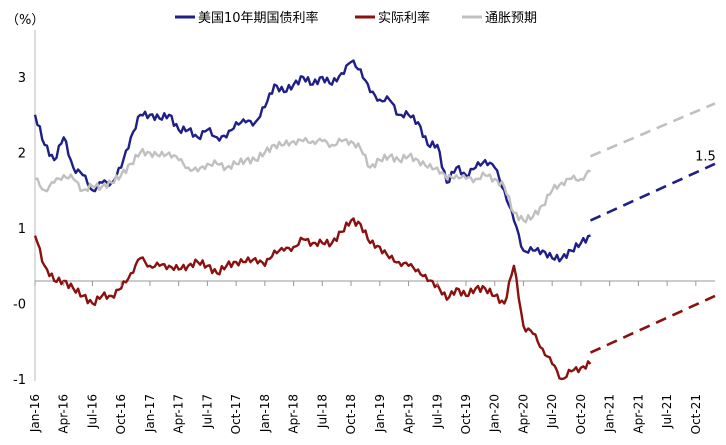 Image resolution: width=726 pixels, height=445 pixels. What do you see at coordinates (24, 209) in the screenshot?
I see `y-axis-ticks: 3 2 1 -0 -1` at bounding box center [24, 209].